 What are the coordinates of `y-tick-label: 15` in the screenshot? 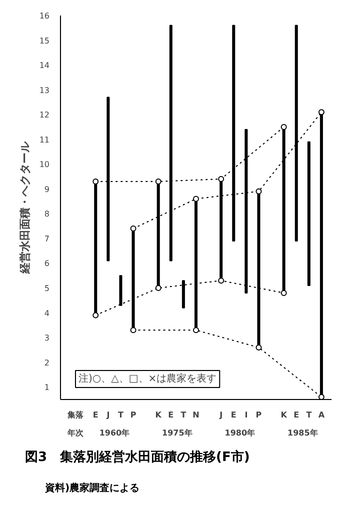 It's located at (44, 41).